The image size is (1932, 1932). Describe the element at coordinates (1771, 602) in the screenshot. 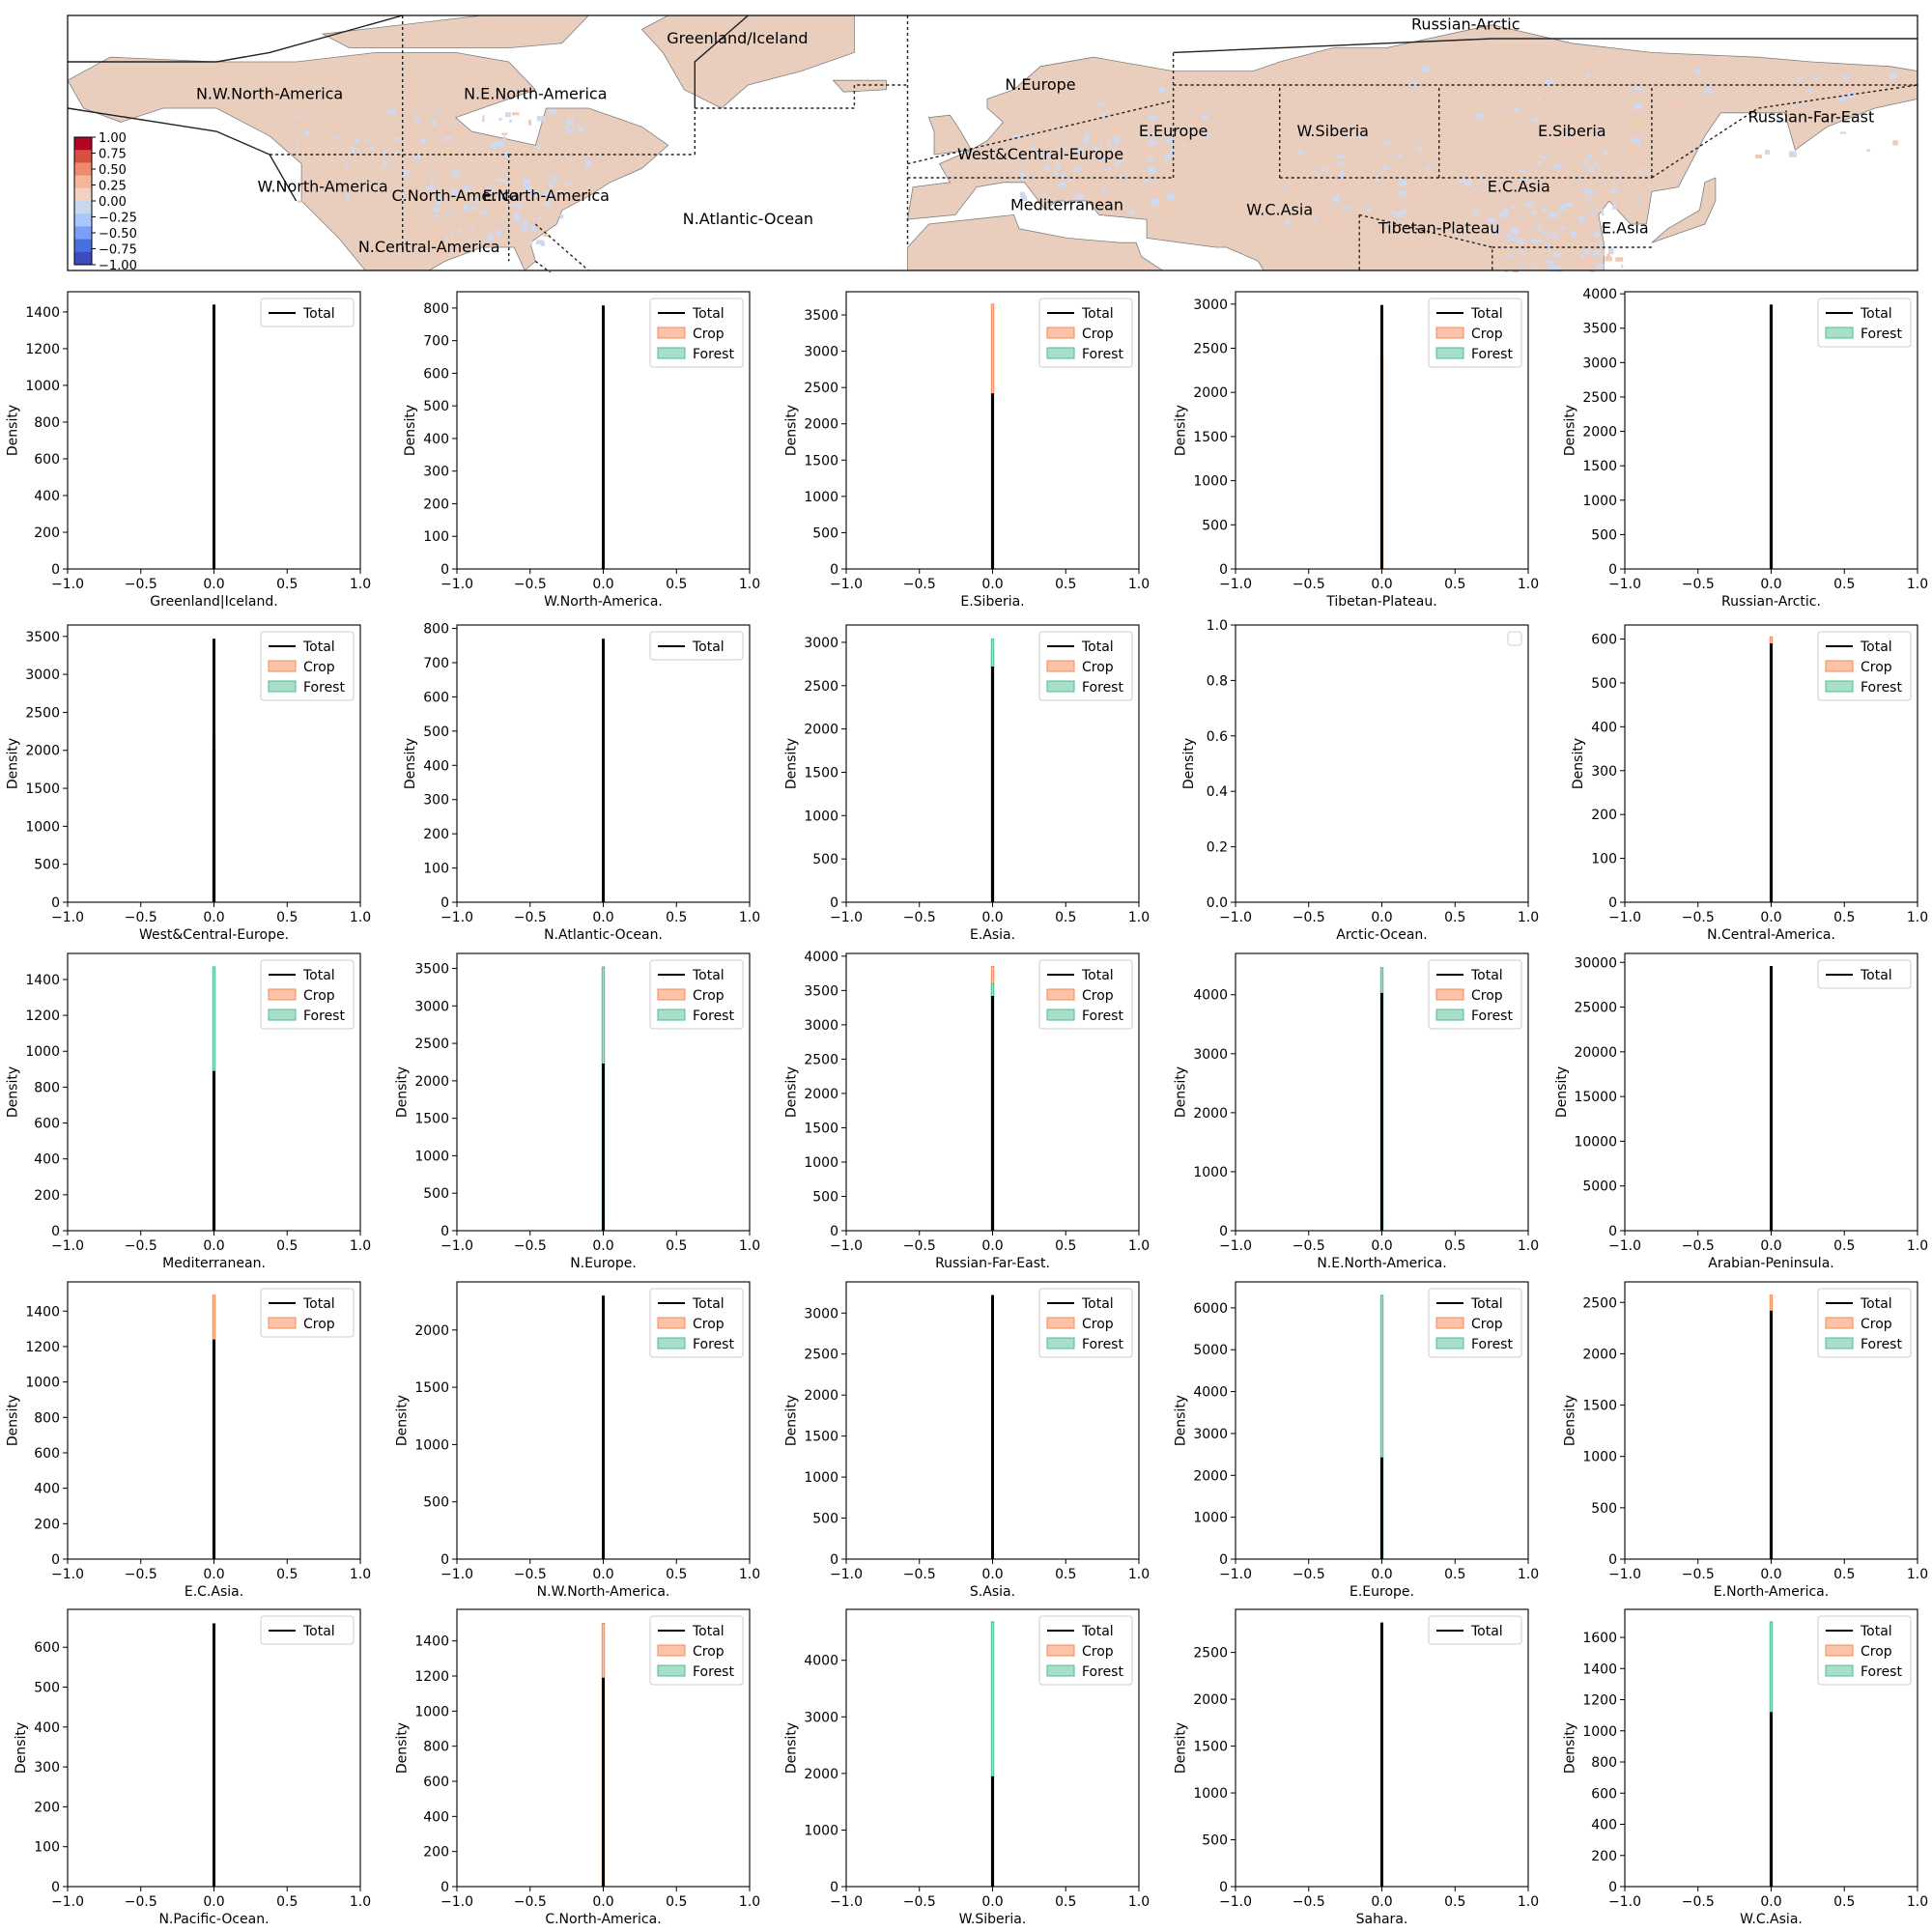

I see `x-axis-label: Russian-Arctic.` at that location.